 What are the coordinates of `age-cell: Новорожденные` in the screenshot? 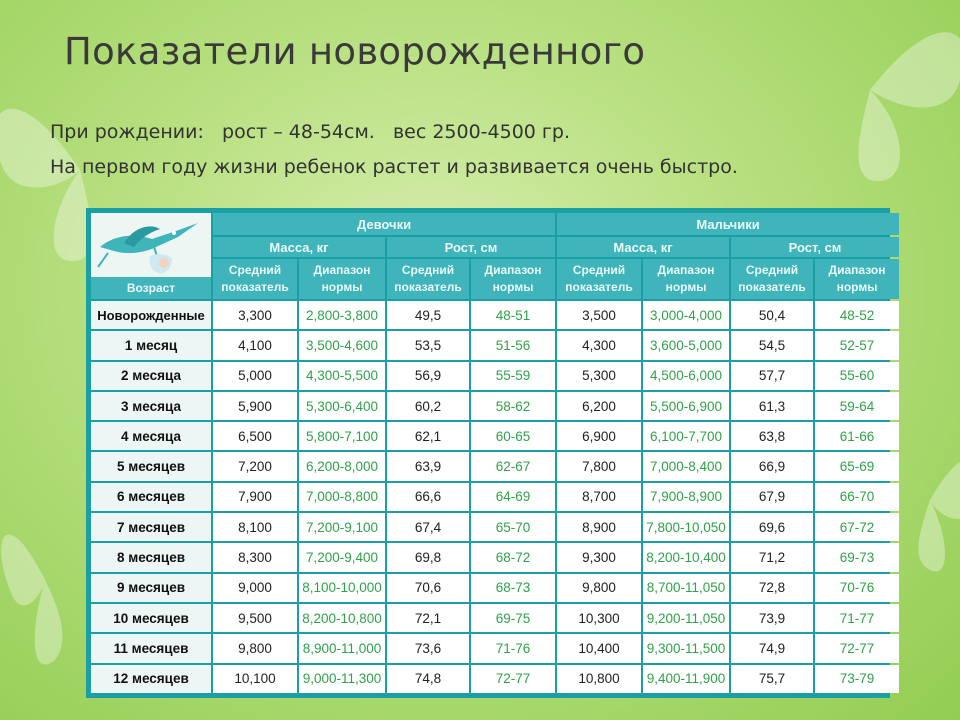 It's located at (151, 315).